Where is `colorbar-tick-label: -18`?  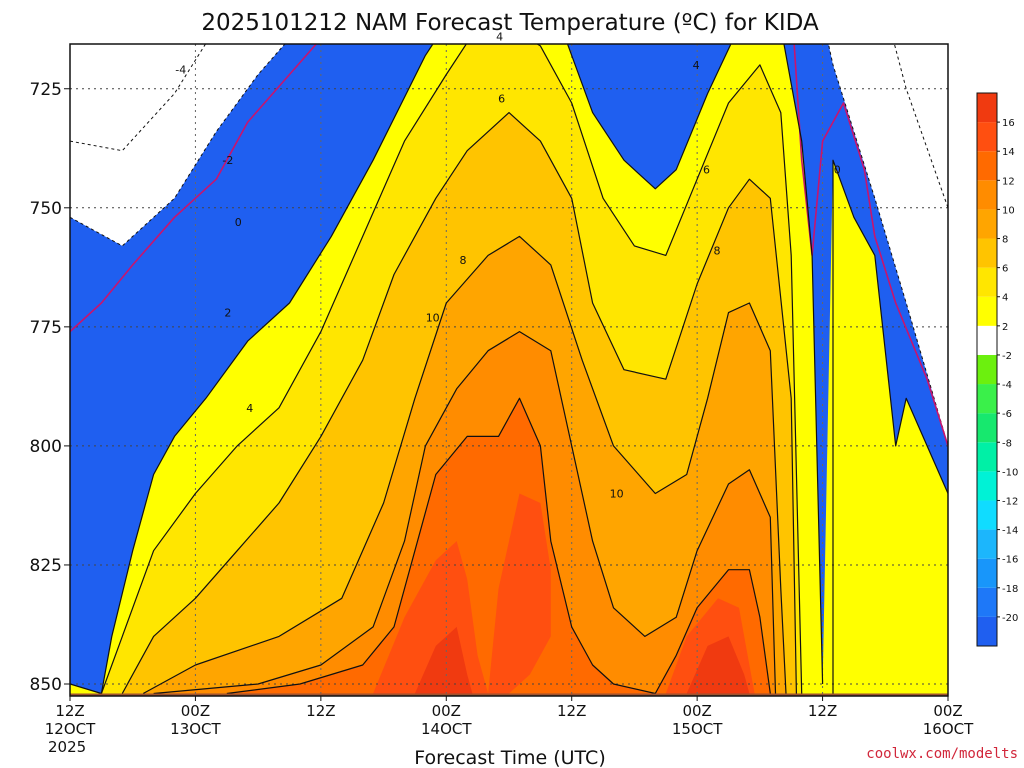 colorbar-tick-label: -18 is located at coordinates (1010, 589).